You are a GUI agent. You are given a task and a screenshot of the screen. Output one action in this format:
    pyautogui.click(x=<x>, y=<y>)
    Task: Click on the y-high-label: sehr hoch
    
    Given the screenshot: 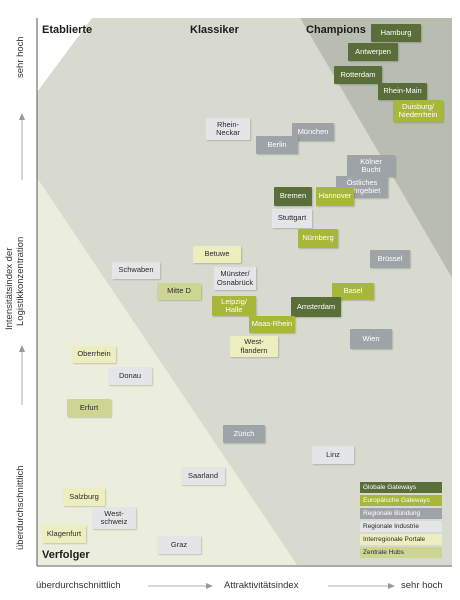 What is the action you would take?
    pyautogui.click(x=20, y=57)
    